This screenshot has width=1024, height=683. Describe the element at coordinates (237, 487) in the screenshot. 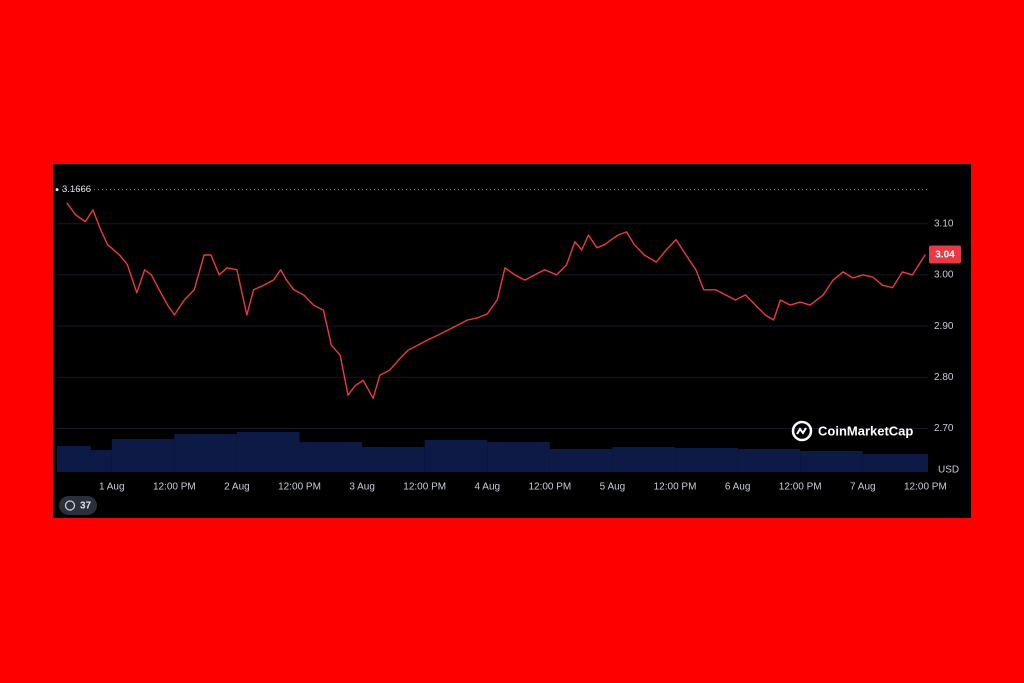

I see `x-tick-label: 2 Aug` at that location.